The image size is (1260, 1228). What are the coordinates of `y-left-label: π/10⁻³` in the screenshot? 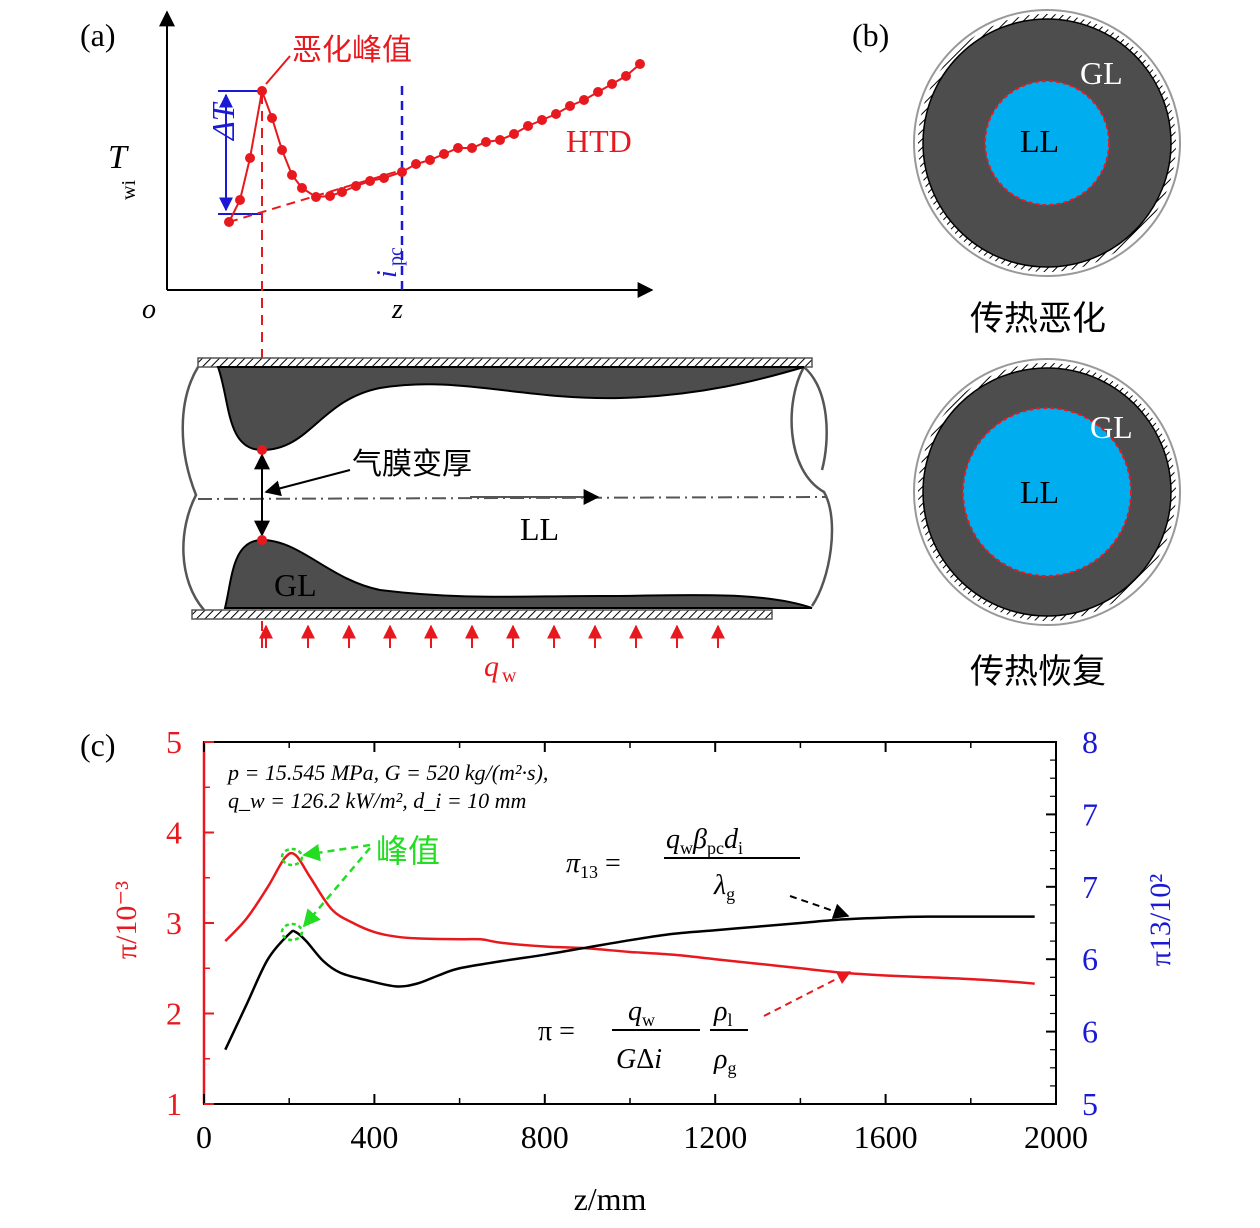 It's located at (126, 920).